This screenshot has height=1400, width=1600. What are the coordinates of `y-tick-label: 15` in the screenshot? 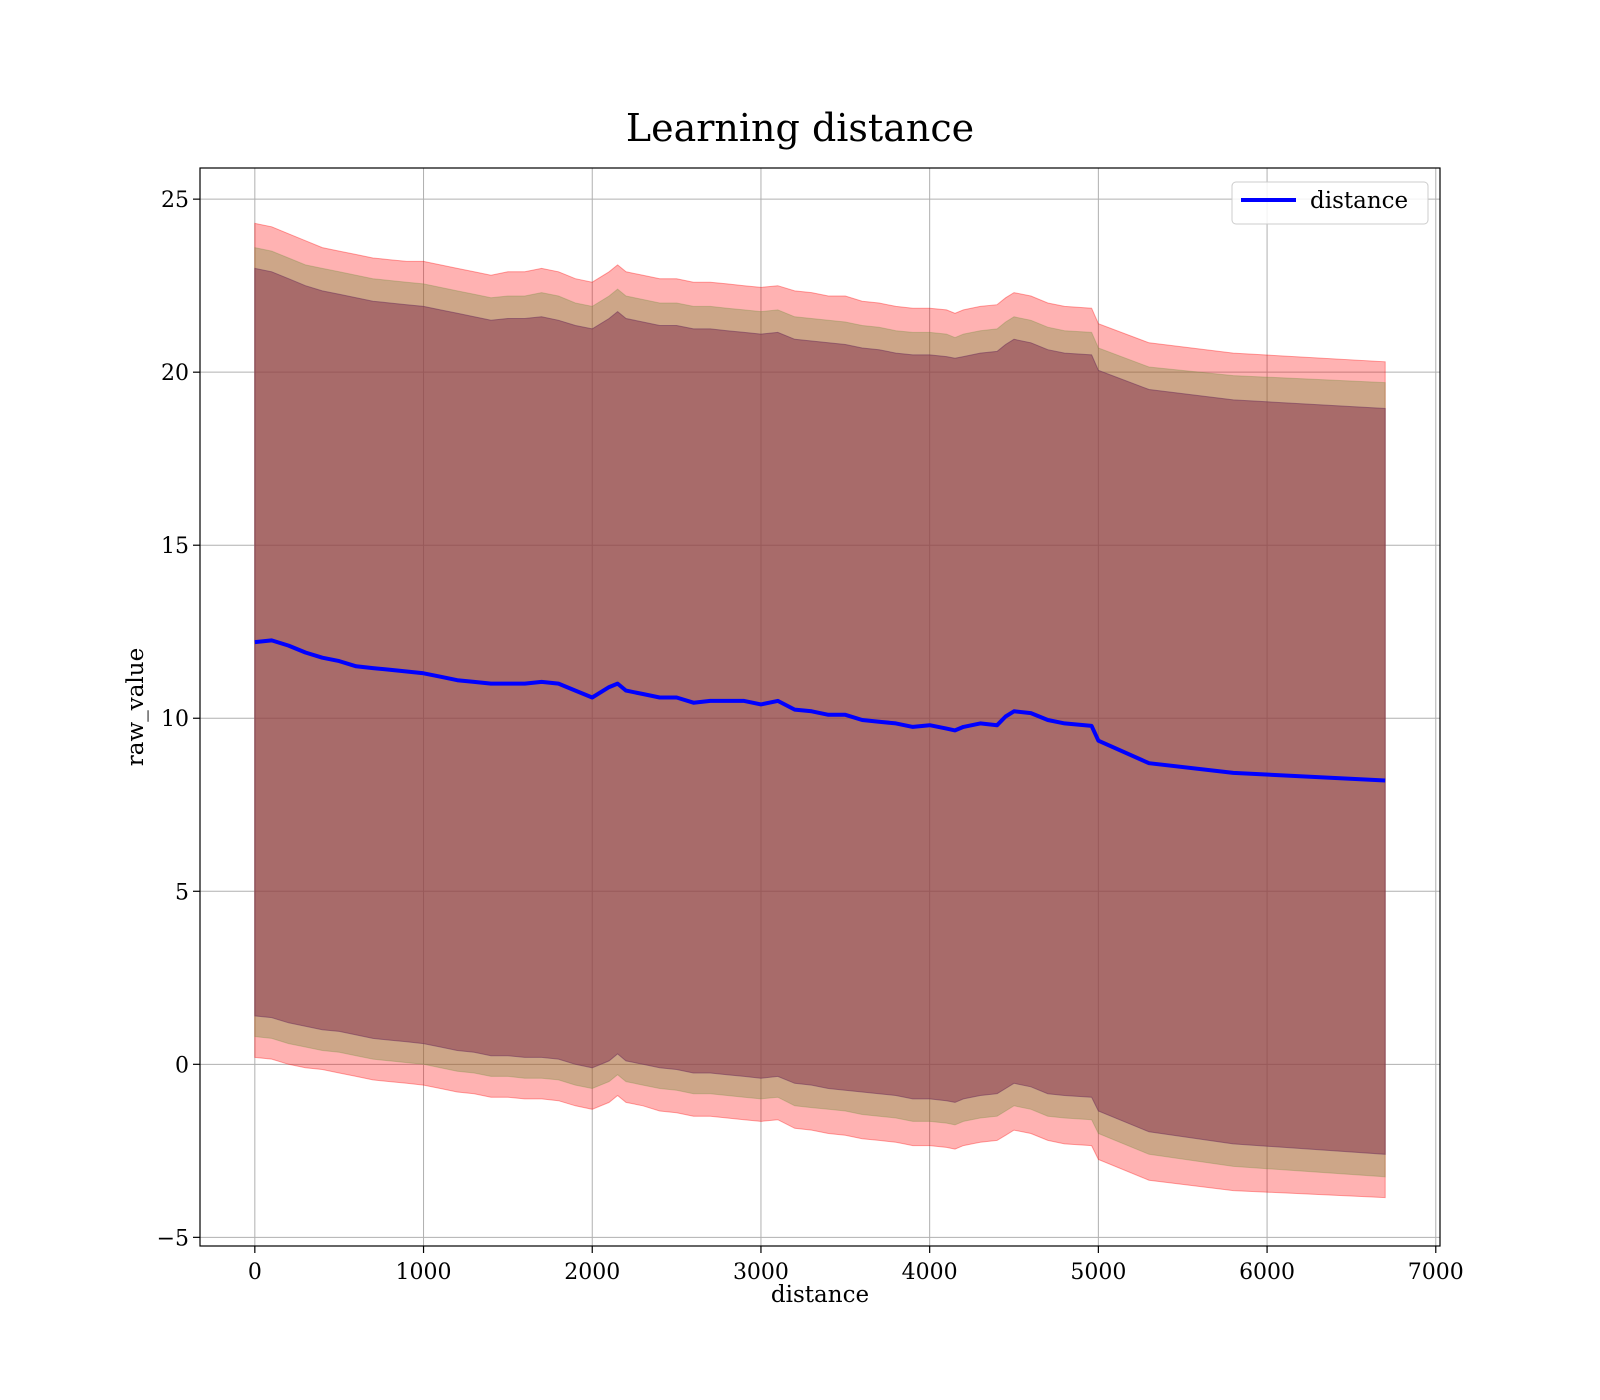 It's located at (175, 546).